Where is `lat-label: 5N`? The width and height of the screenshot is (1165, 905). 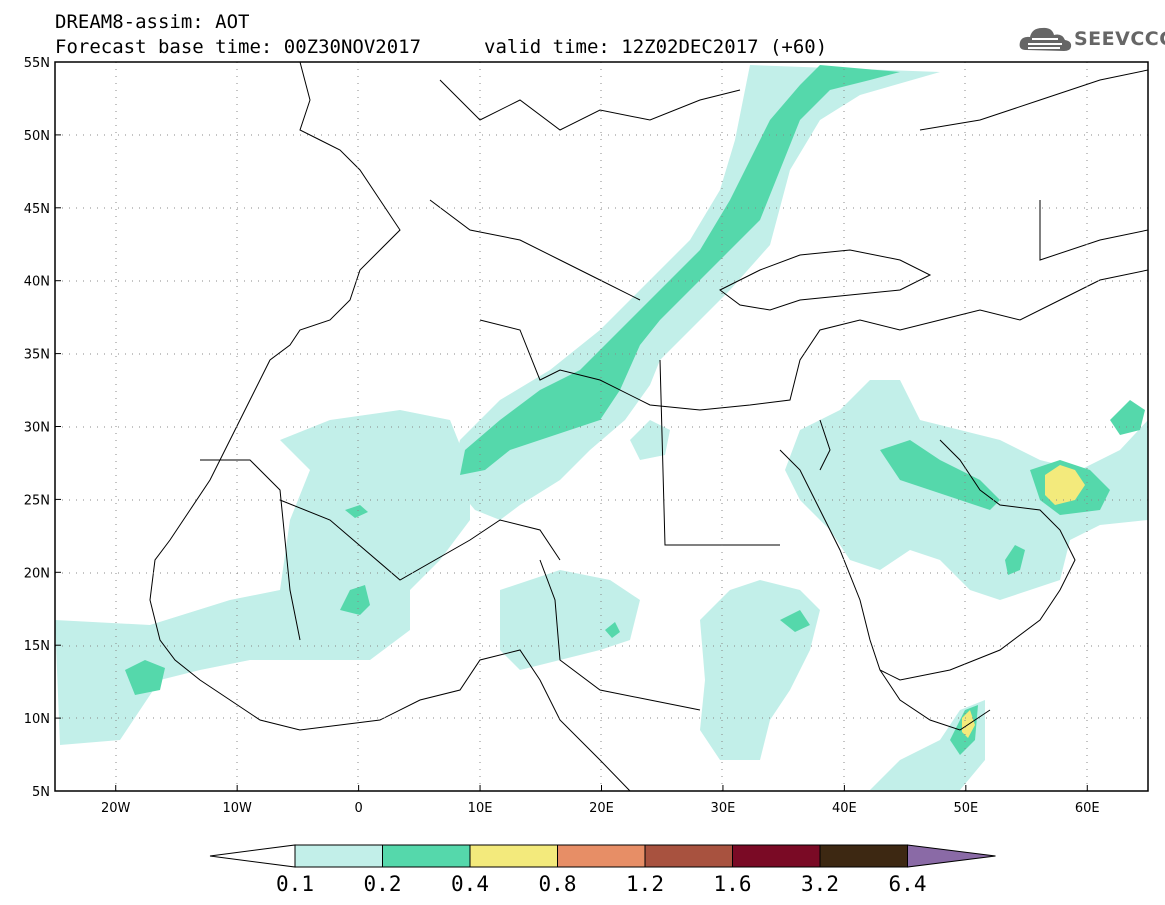 lat-label: 5N is located at coordinates (41, 792).